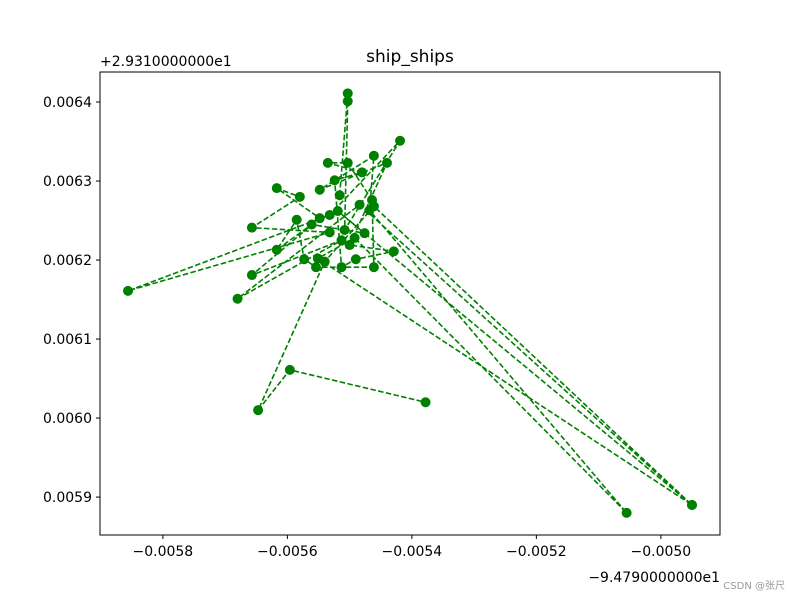  I want to click on x-tick-label: −0.0056, so click(287, 552).